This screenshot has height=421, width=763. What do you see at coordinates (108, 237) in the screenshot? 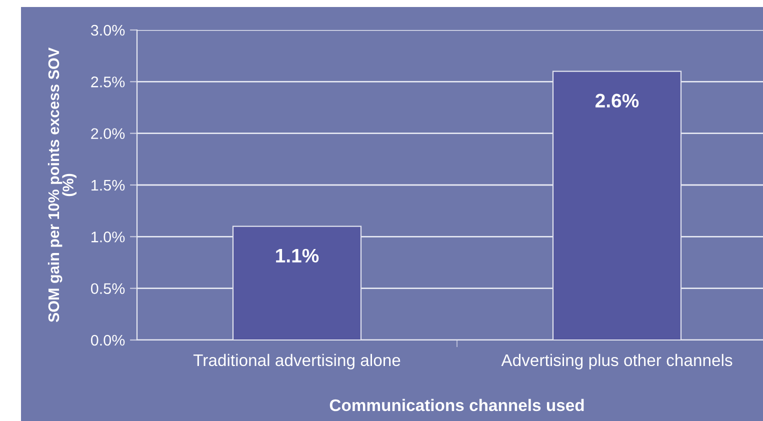
I see `y-tick-label: 1.0%` at bounding box center [108, 237].